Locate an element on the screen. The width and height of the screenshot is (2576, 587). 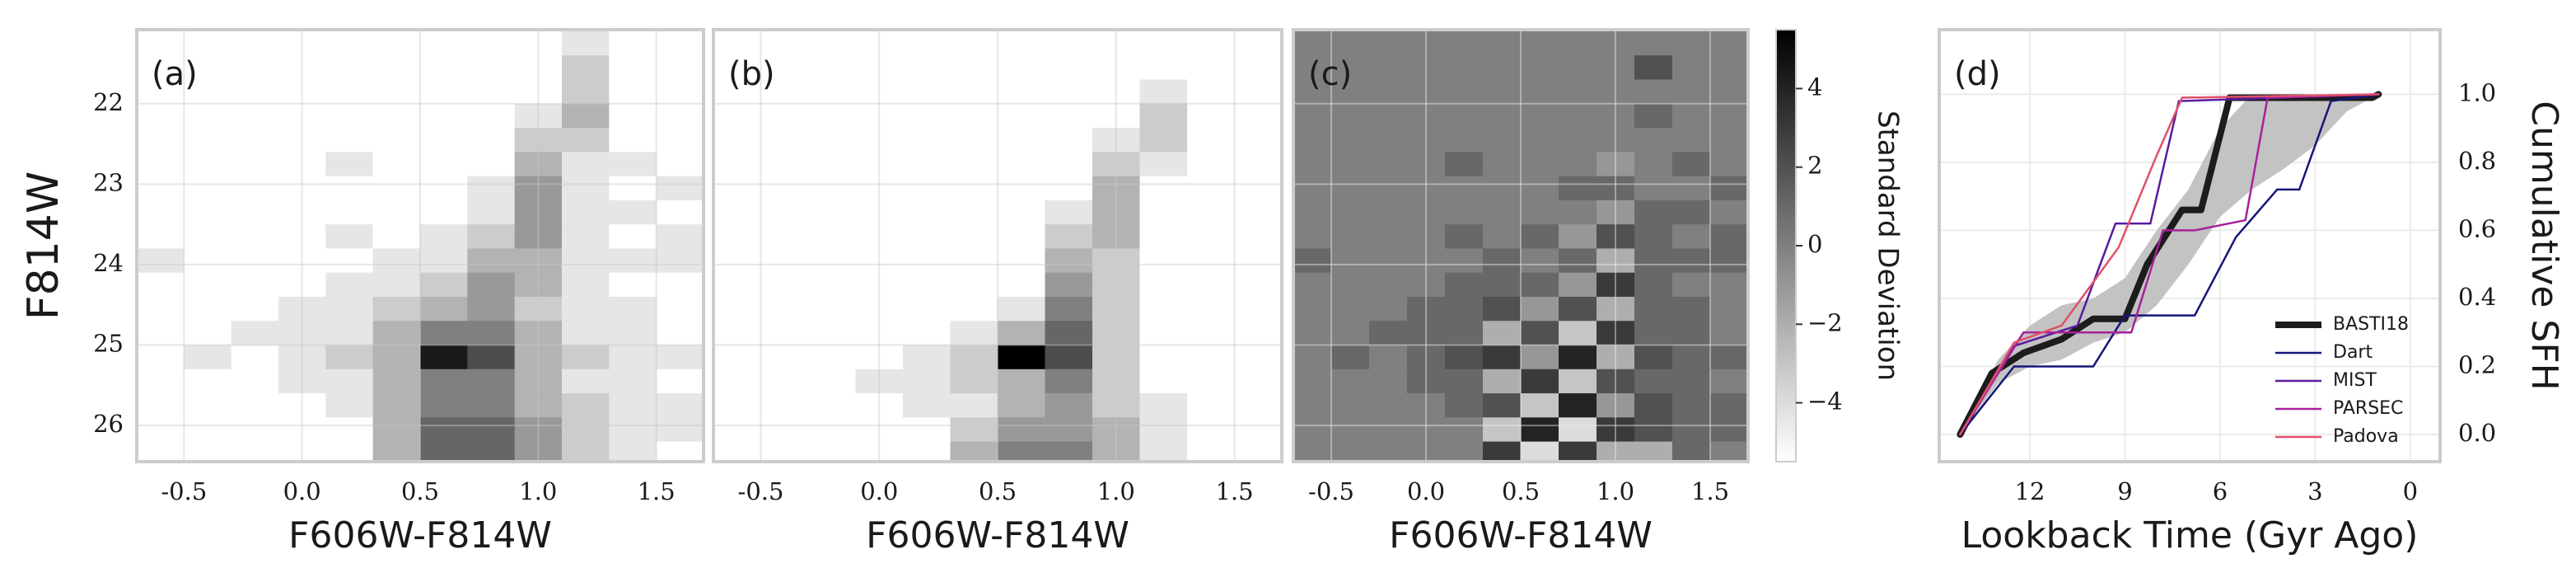
y-tick-label: 0.6 is located at coordinates (2477, 228).